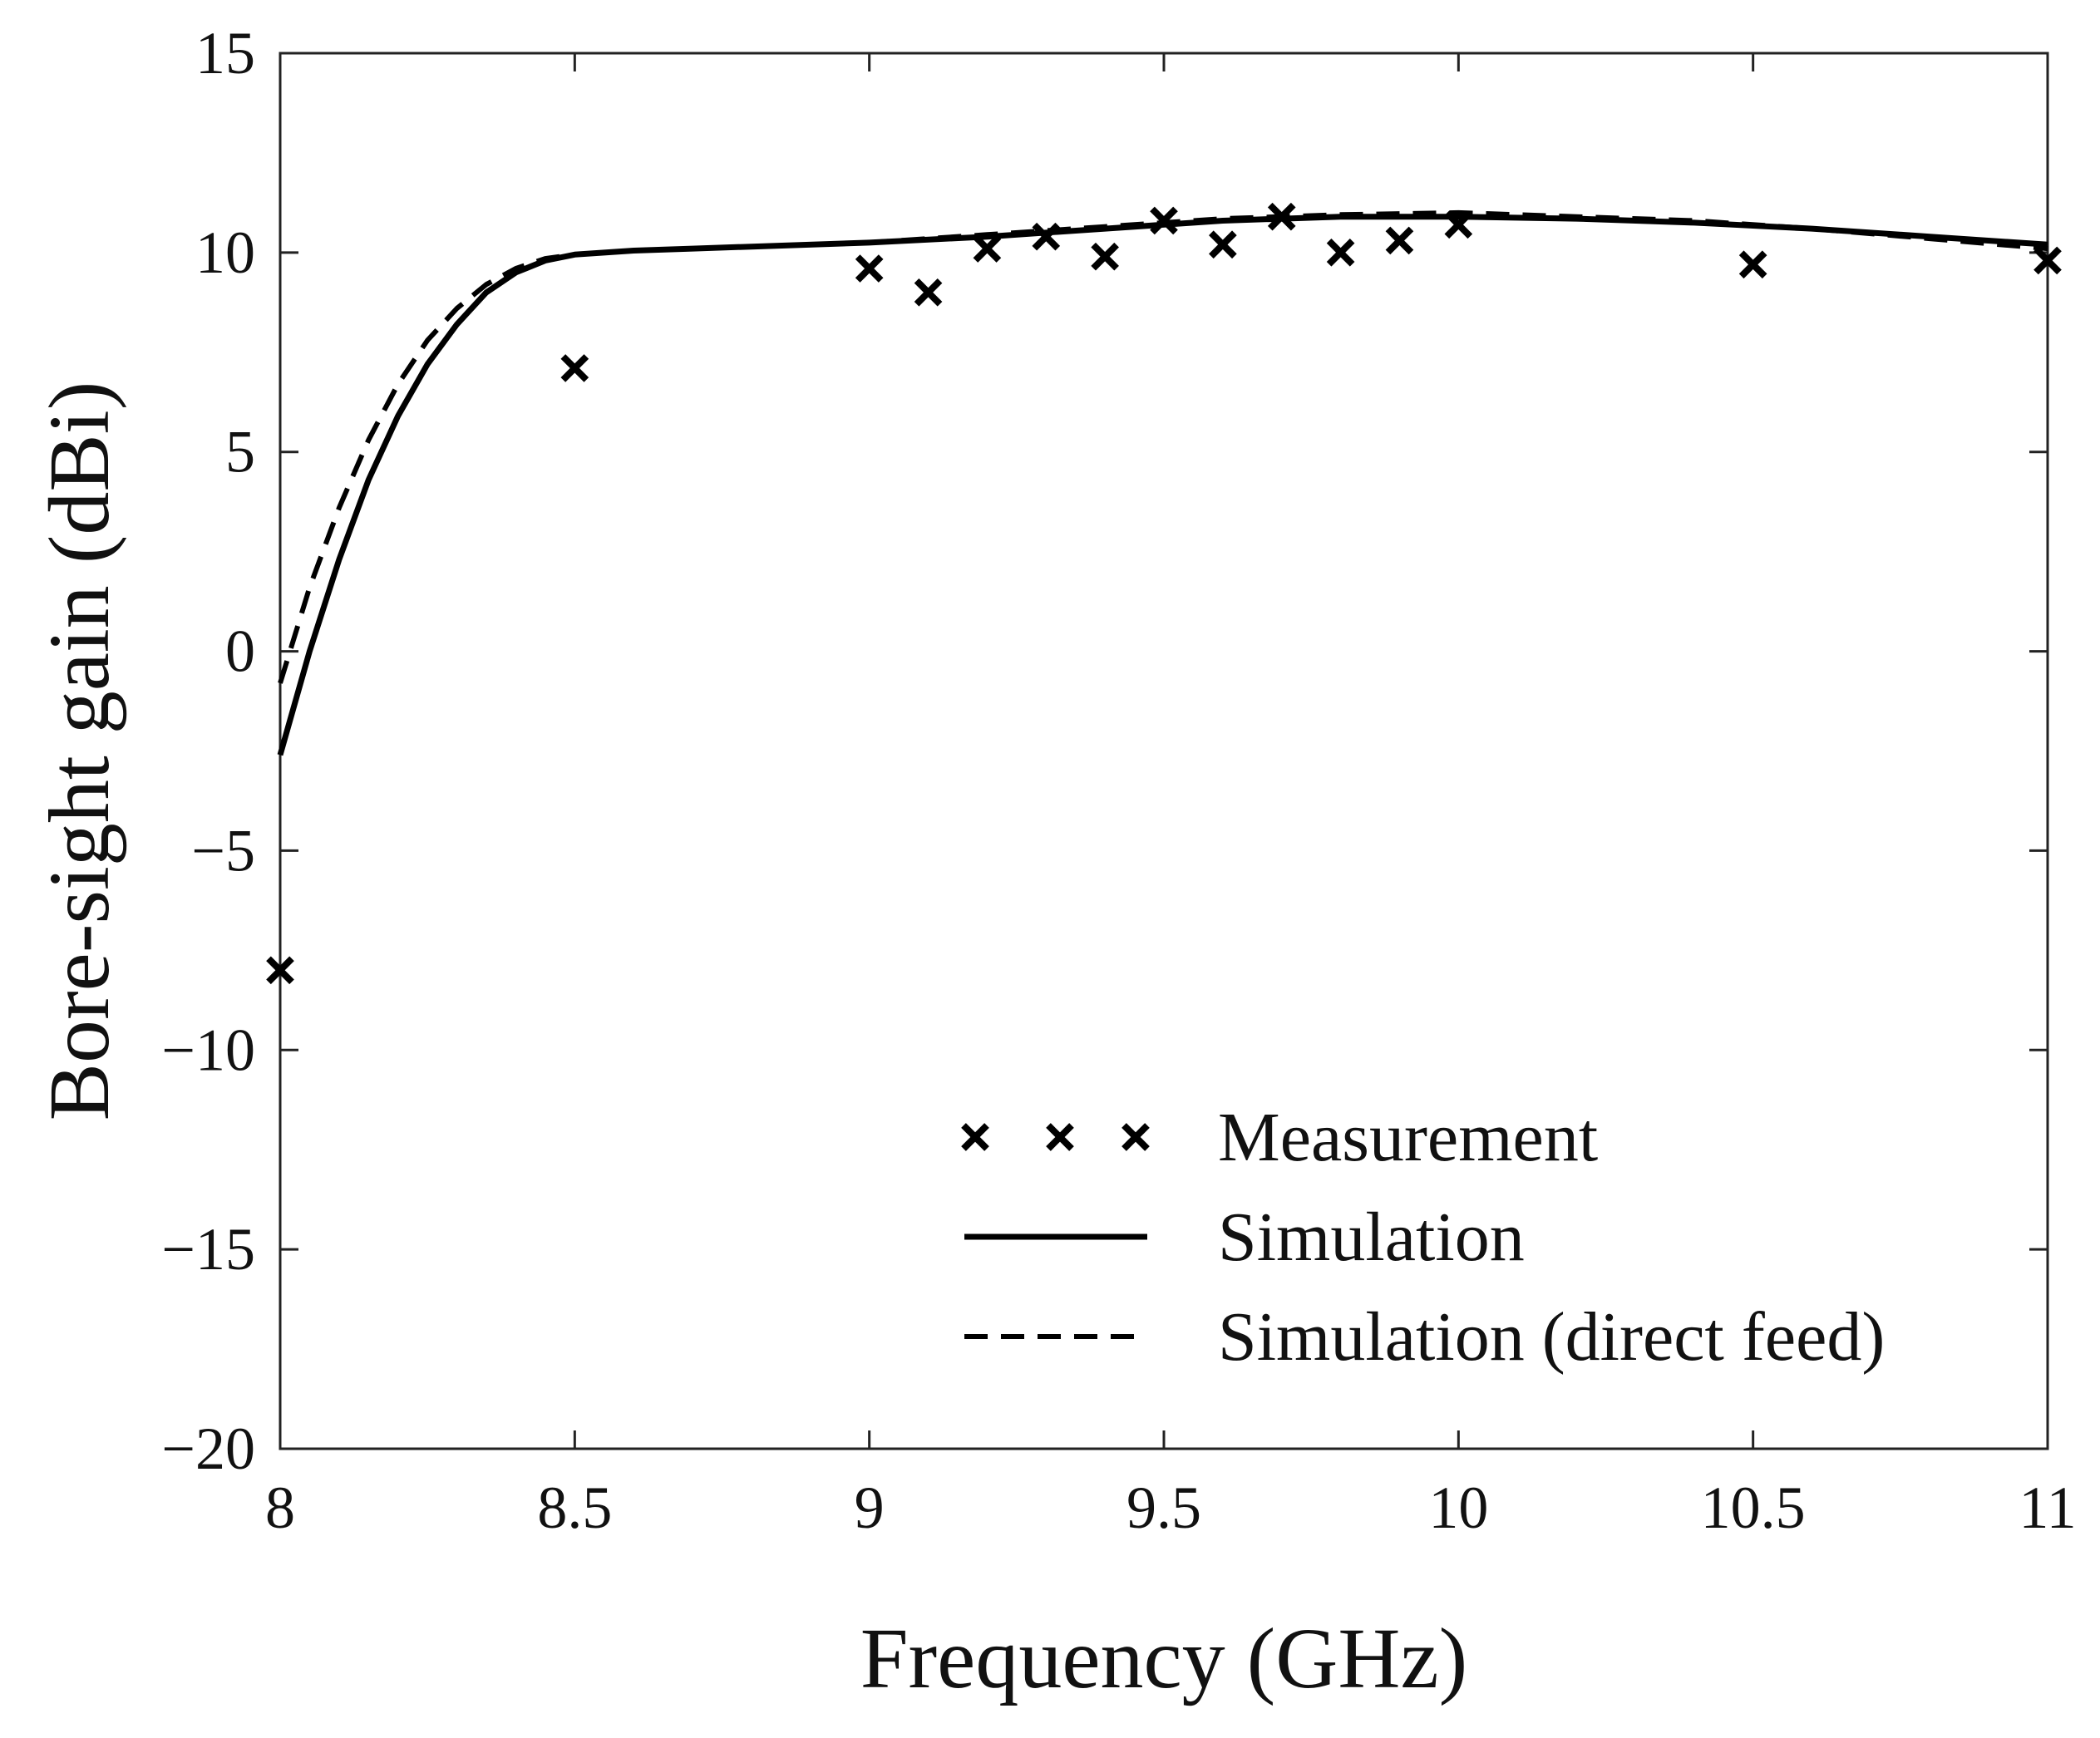 The image size is (2100, 1738). Describe the element at coordinates (280, 1508) in the screenshot. I see `x-tick-label: 8` at that location.